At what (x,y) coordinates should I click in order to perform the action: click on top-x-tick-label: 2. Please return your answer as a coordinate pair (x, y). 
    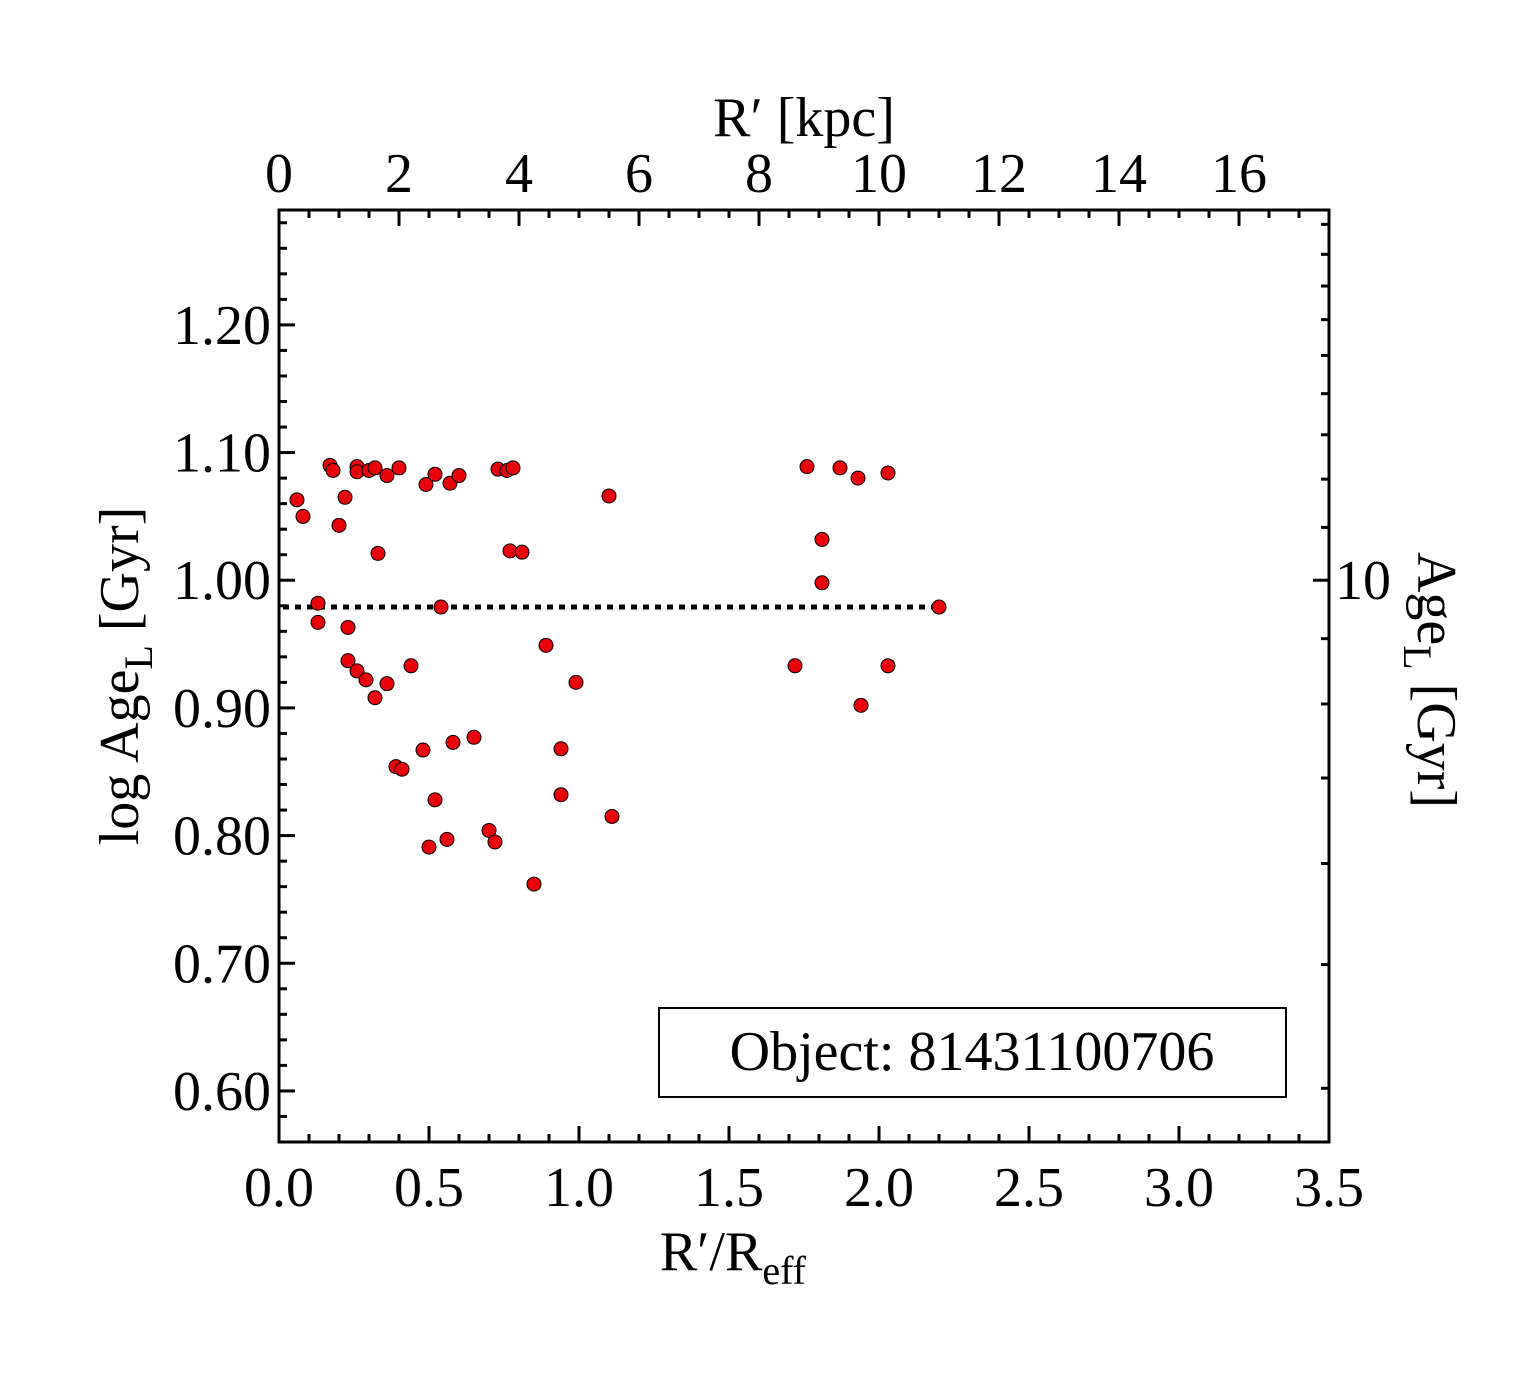
    Looking at the image, I should click on (399, 174).